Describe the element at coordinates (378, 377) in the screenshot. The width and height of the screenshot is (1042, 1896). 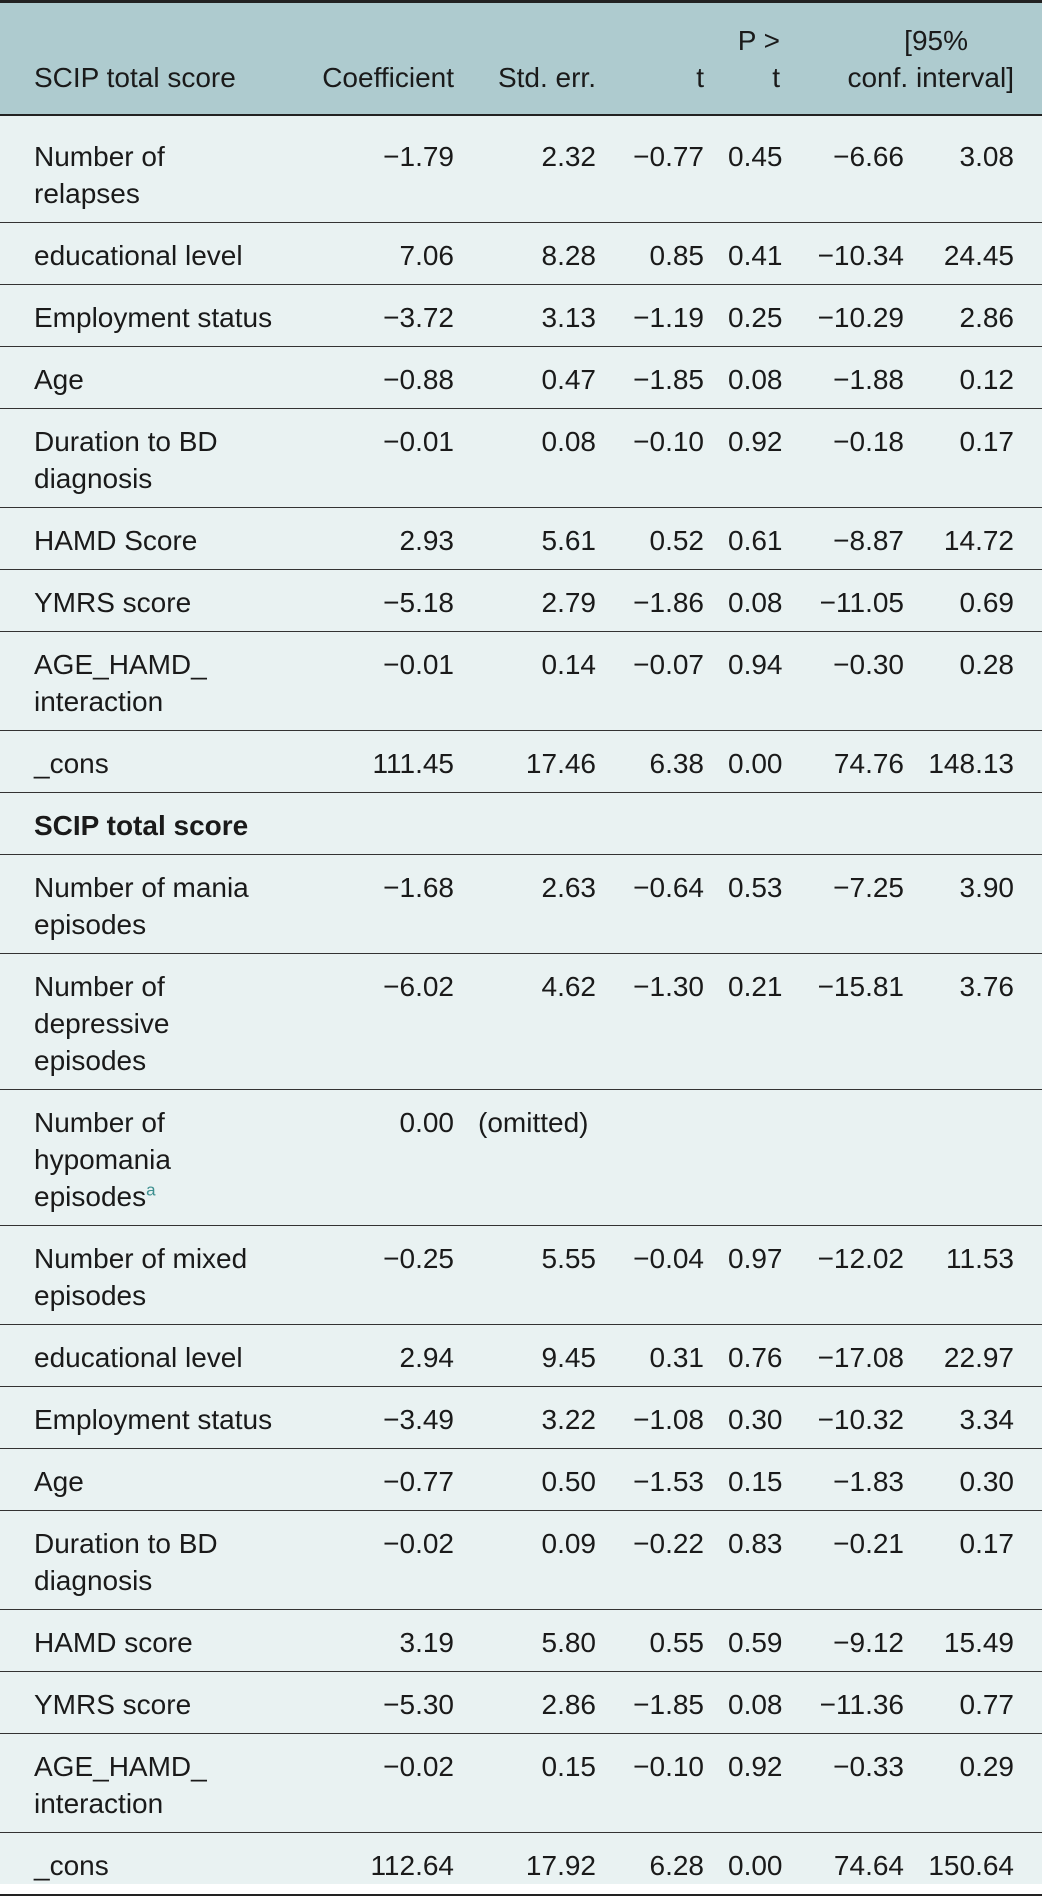
I see `coefficient-cell: −0.88` at that location.